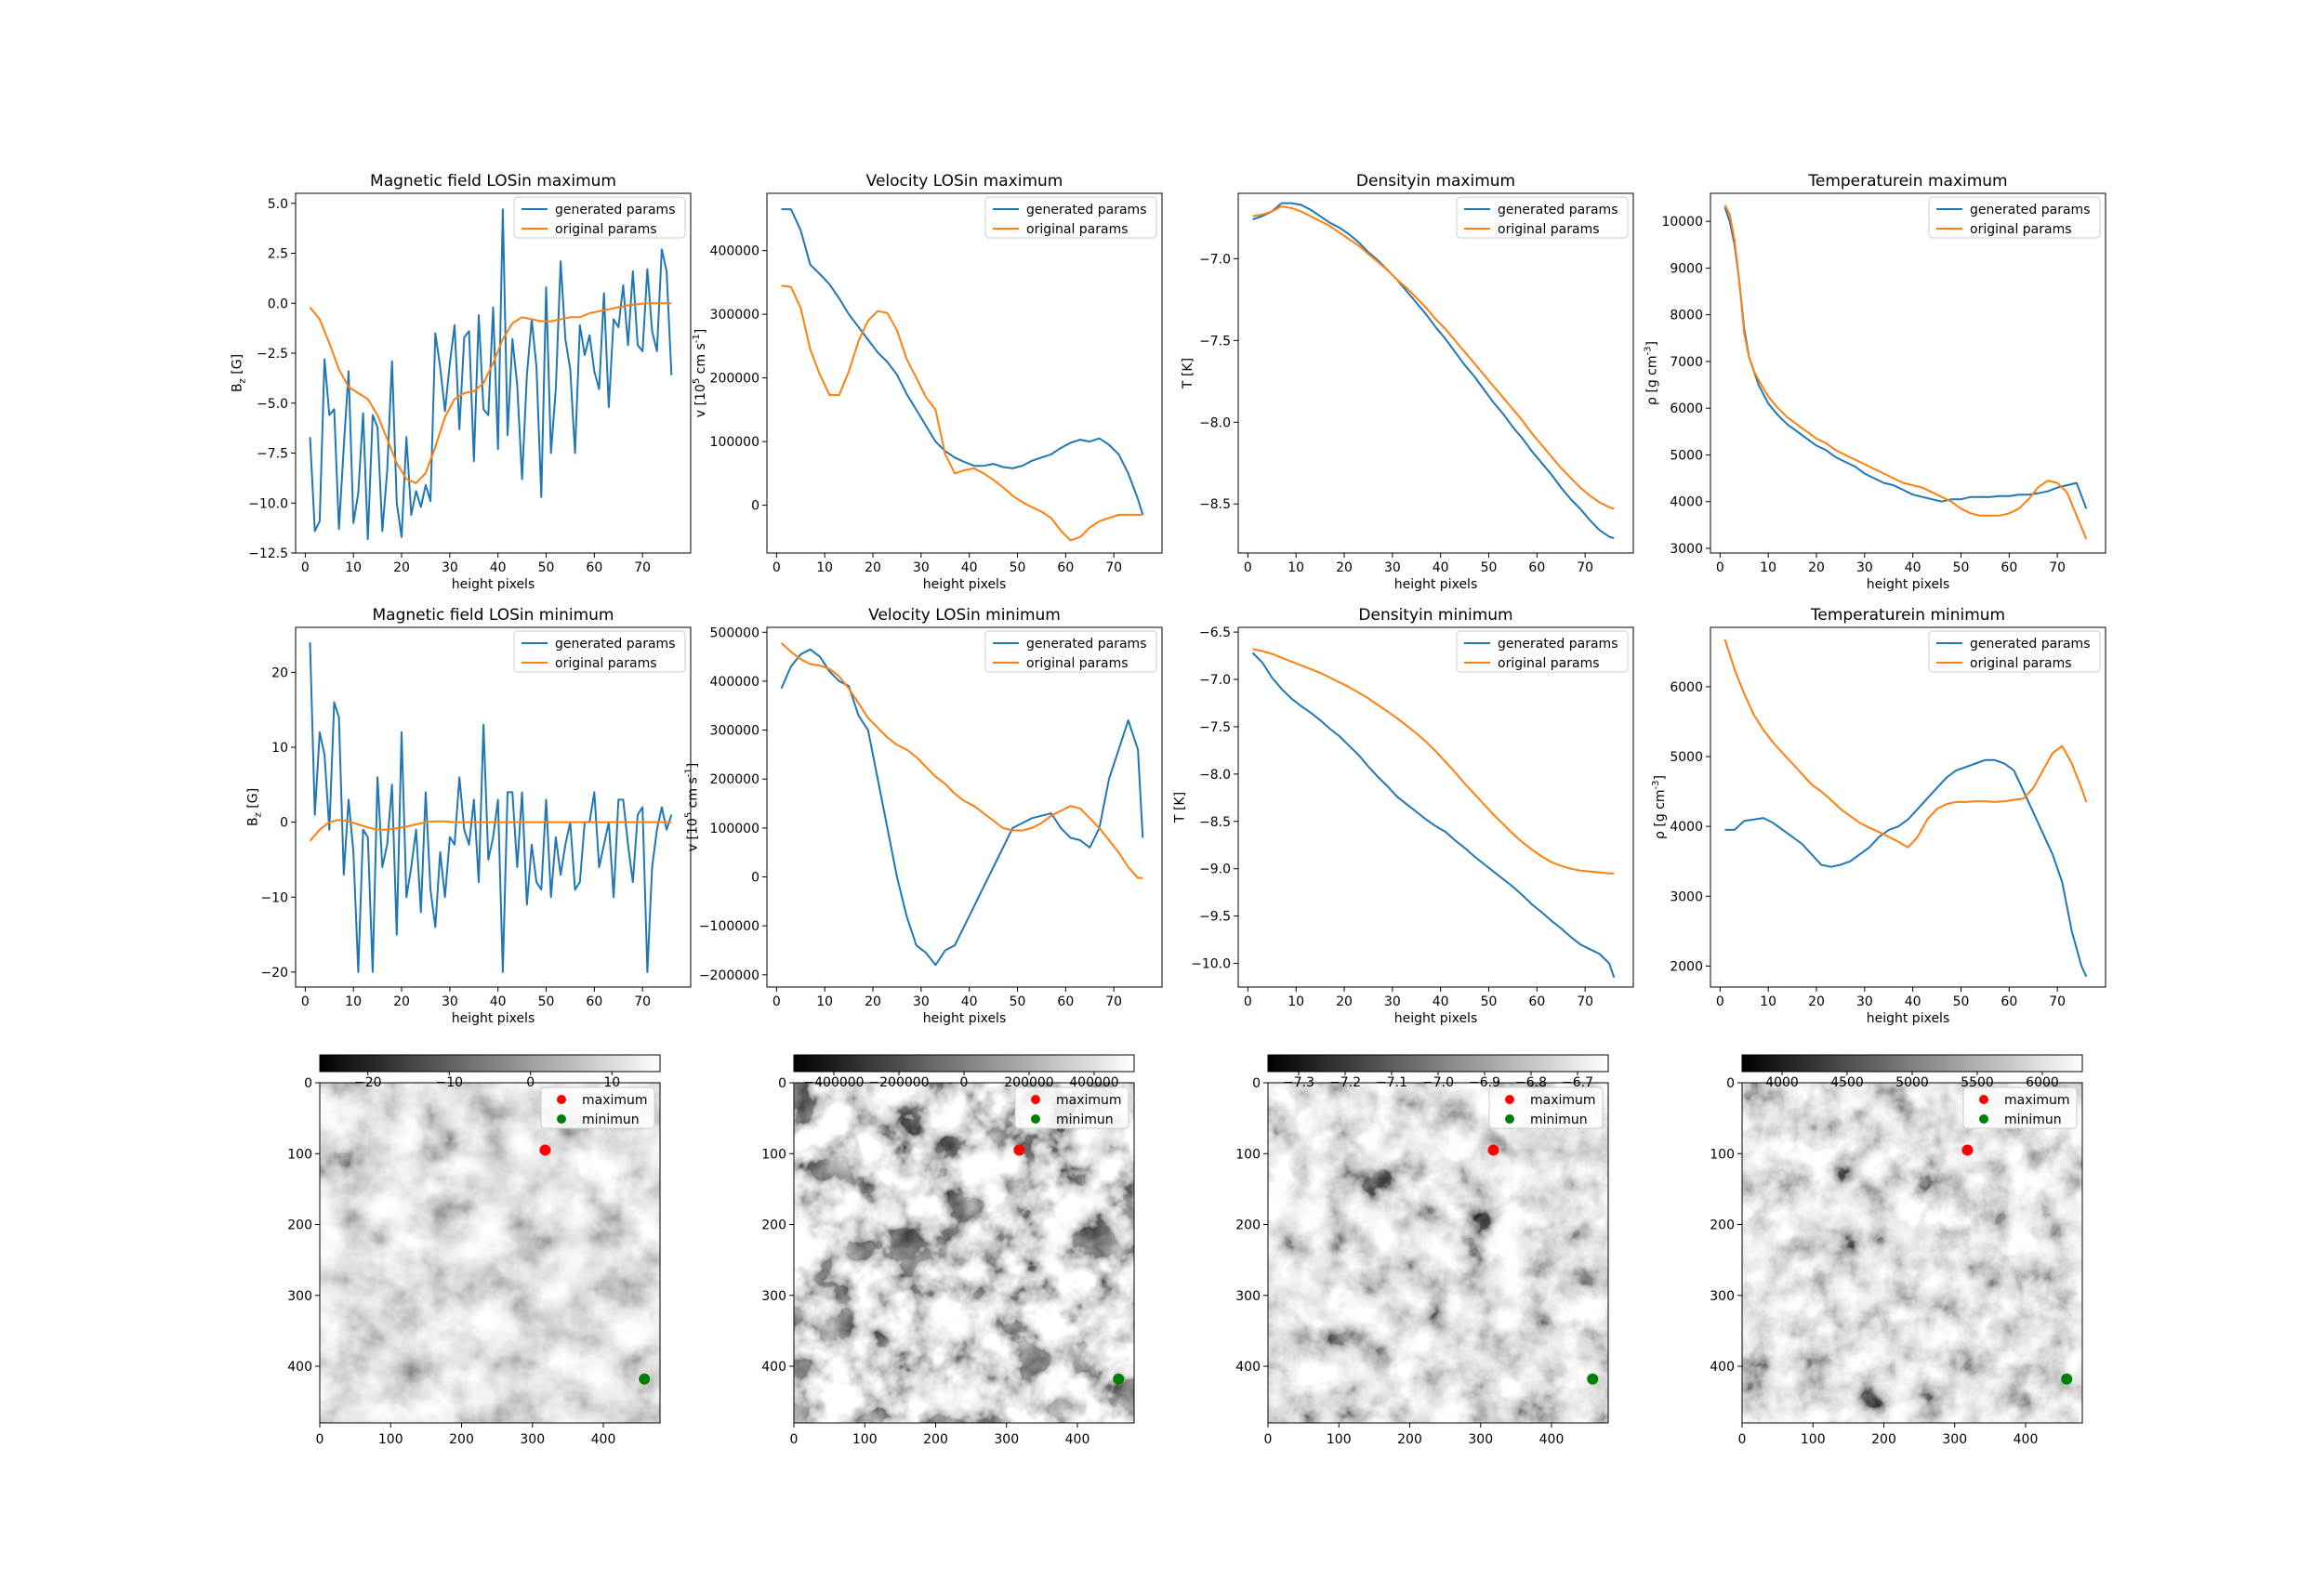 Image resolution: width=2324 pixels, height=1580 pixels. What do you see at coordinates (299, 1367) in the screenshot?
I see `y-tick-label: 400` at bounding box center [299, 1367].